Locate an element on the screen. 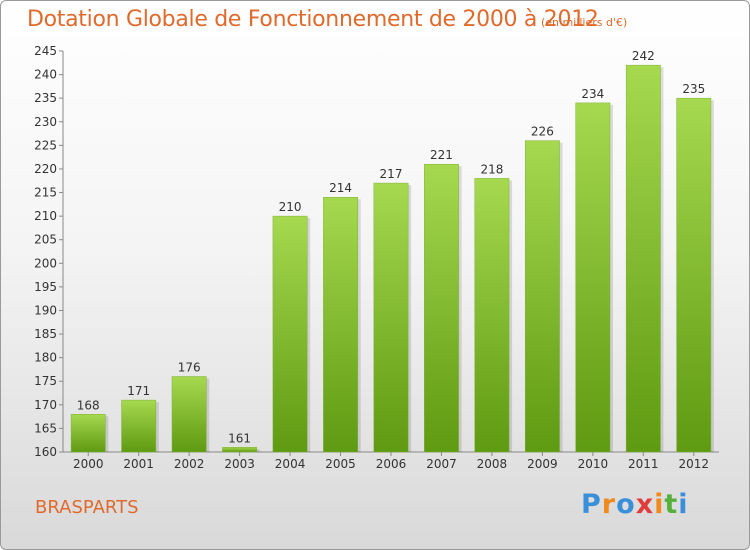 The height and width of the screenshot is (550, 750). bar-value-label: 234 is located at coordinates (592, 94).